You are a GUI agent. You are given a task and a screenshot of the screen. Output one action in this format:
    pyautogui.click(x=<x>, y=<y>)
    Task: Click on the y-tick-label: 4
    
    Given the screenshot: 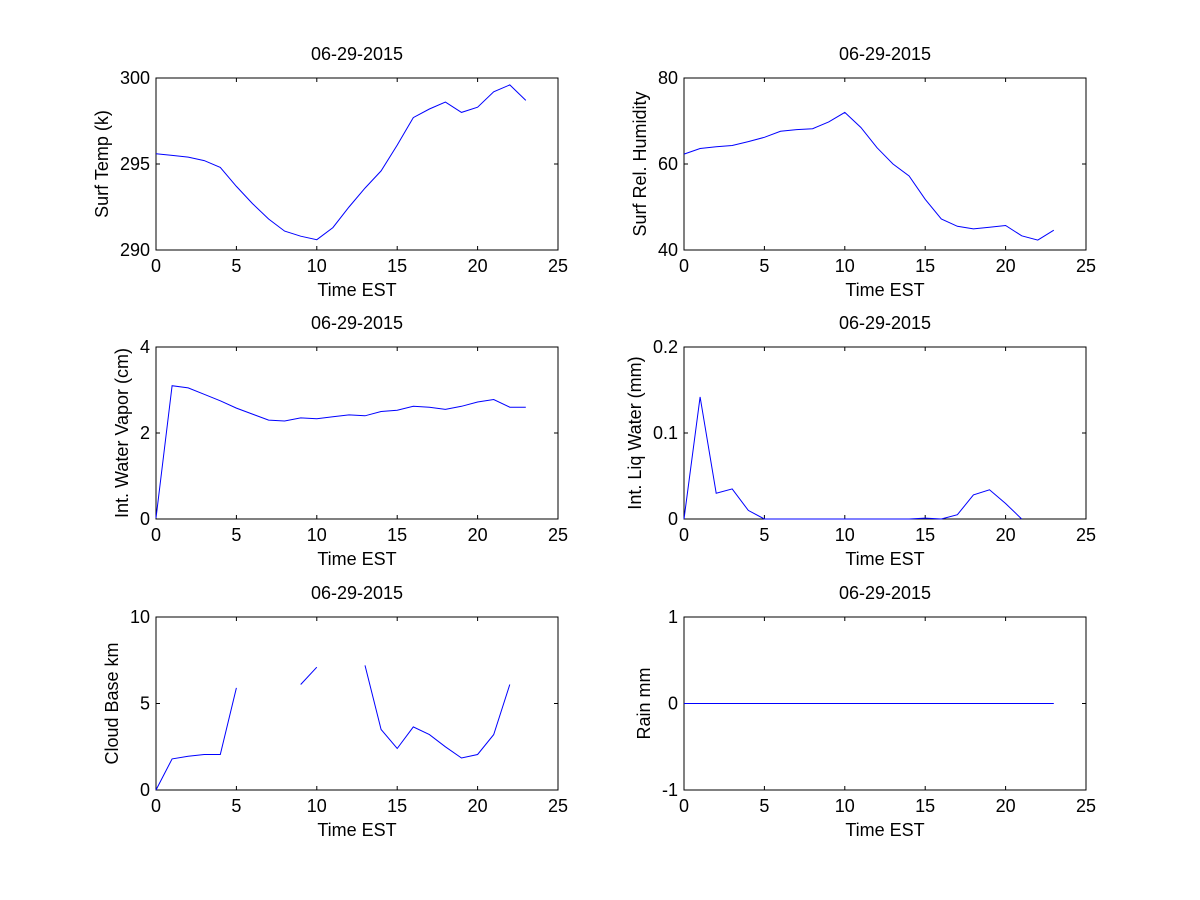 What is the action you would take?
    pyautogui.click(x=145, y=347)
    